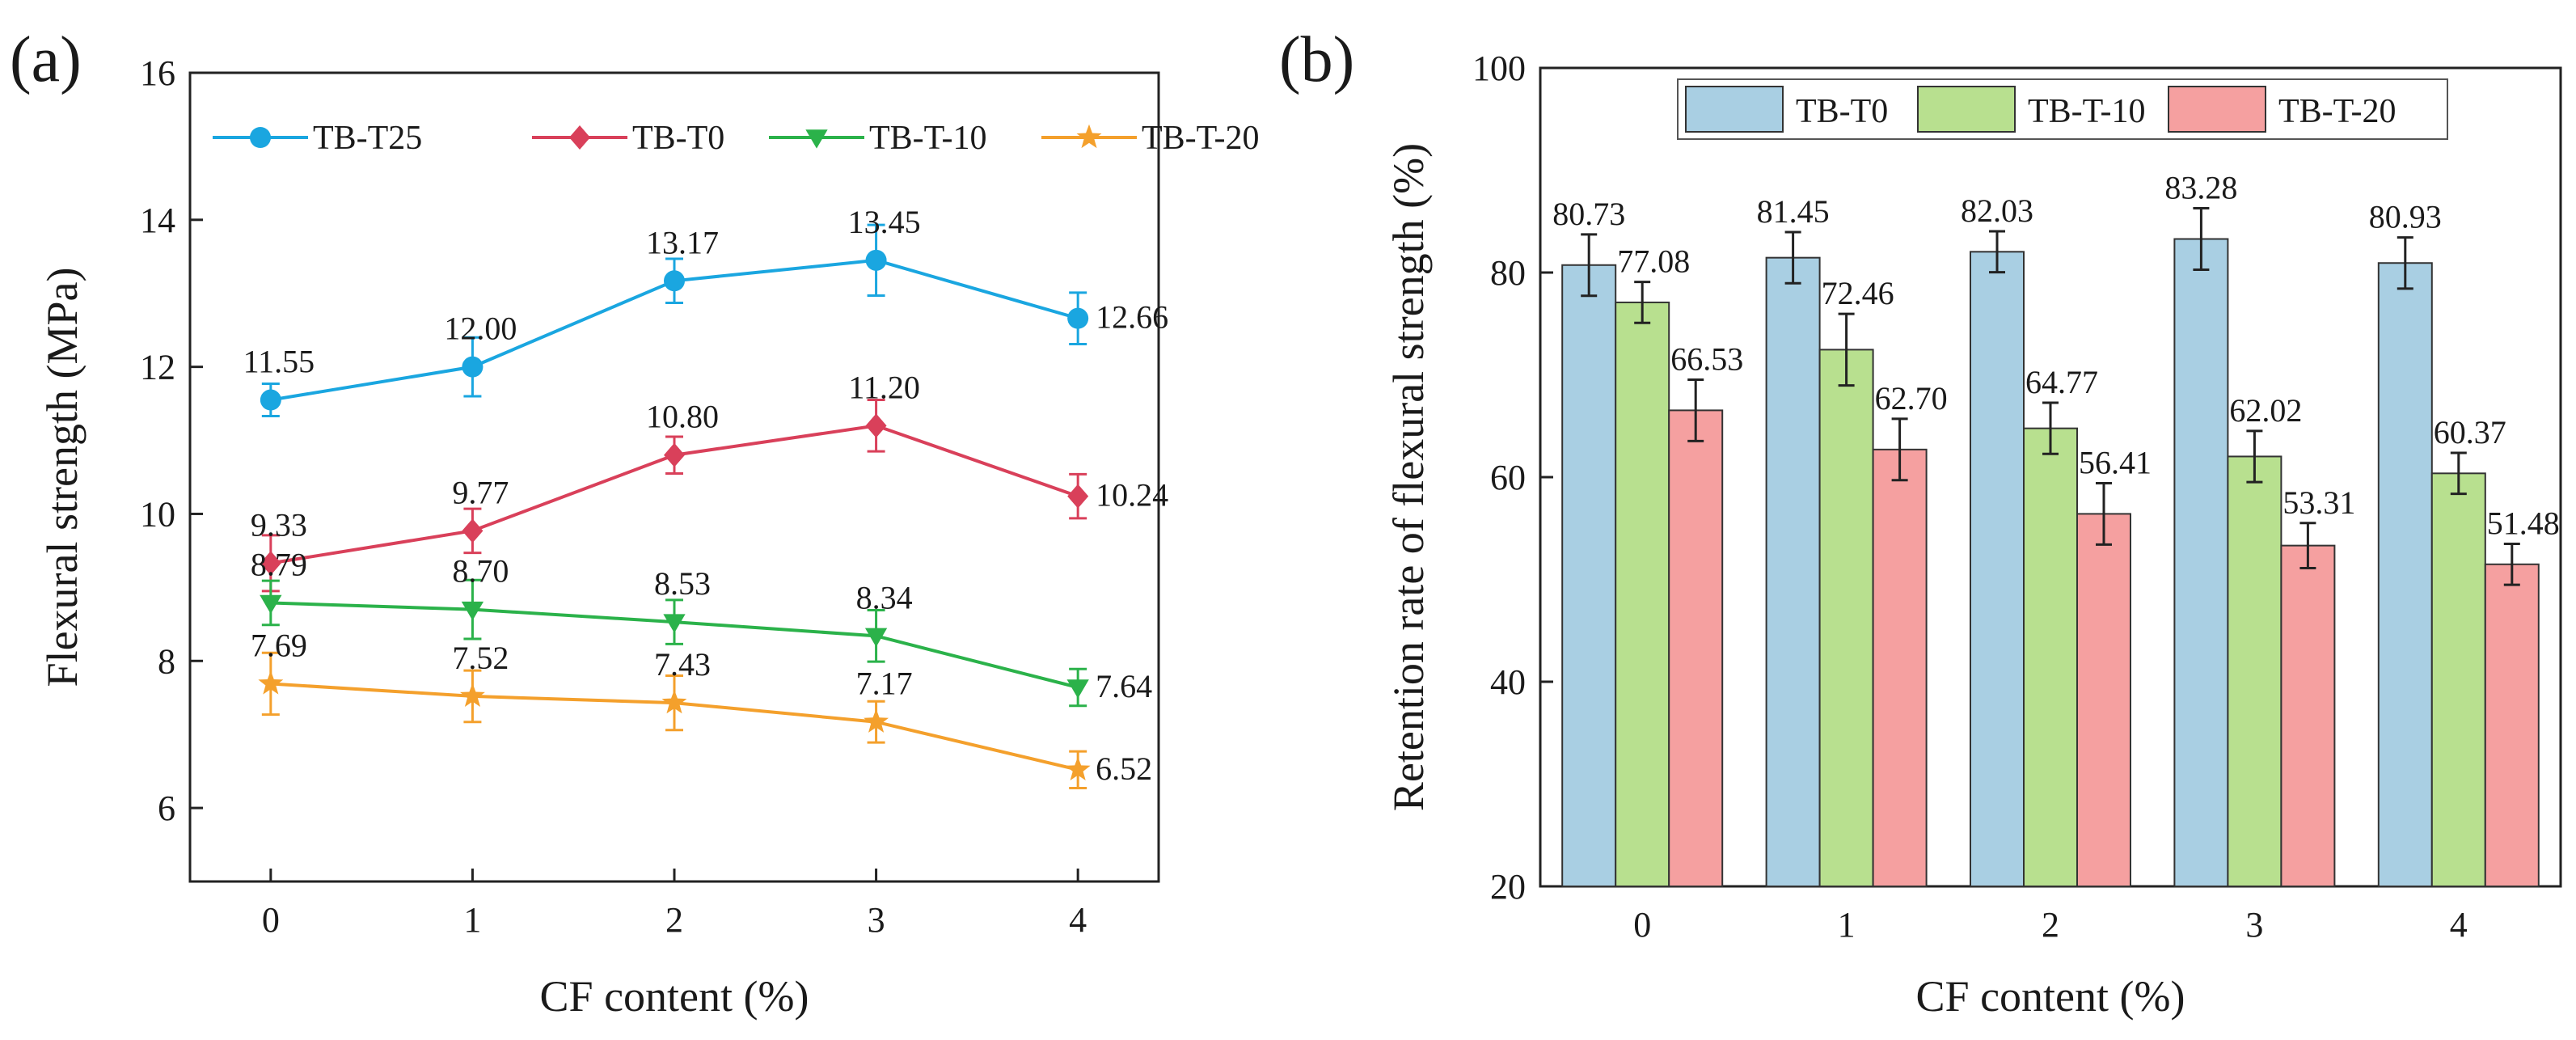 The height and width of the screenshot is (1040, 2576). What do you see at coordinates (682, 664) in the screenshot?
I see `data-label: 7.43` at bounding box center [682, 664].